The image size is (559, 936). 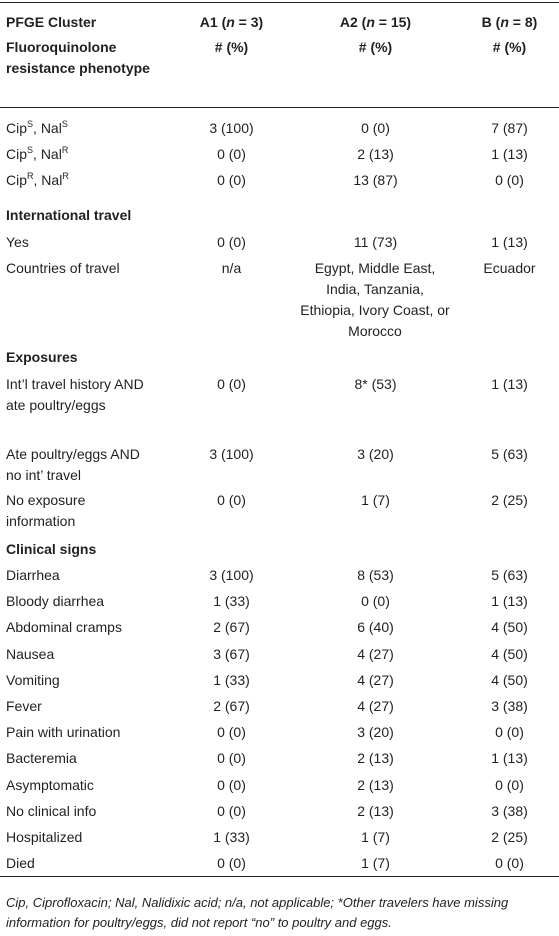 What do you see at coordinates (69, 215) in the screenshot?
I see `section-heading: International travel` at bounding box center [69, 215].